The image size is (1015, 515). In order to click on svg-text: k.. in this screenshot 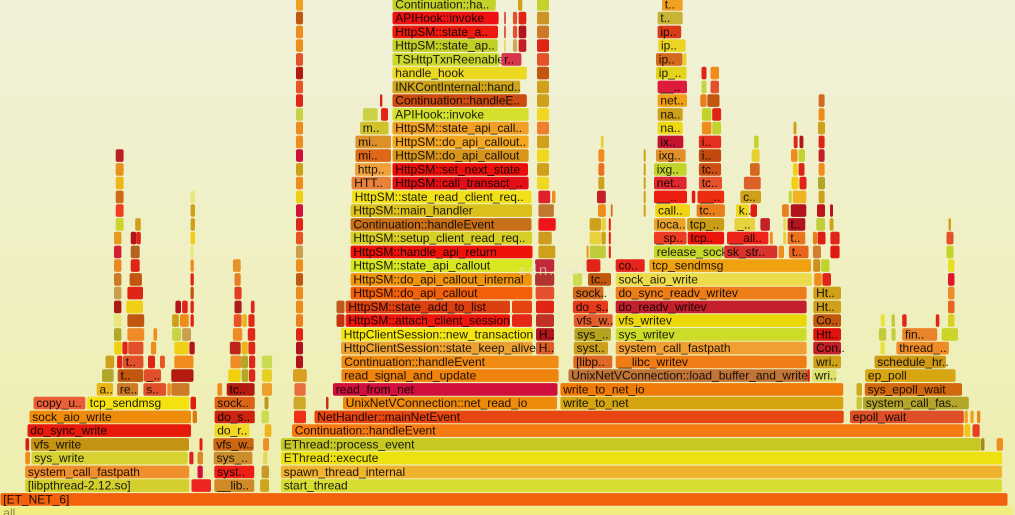, I will do `click(745, 211)`.